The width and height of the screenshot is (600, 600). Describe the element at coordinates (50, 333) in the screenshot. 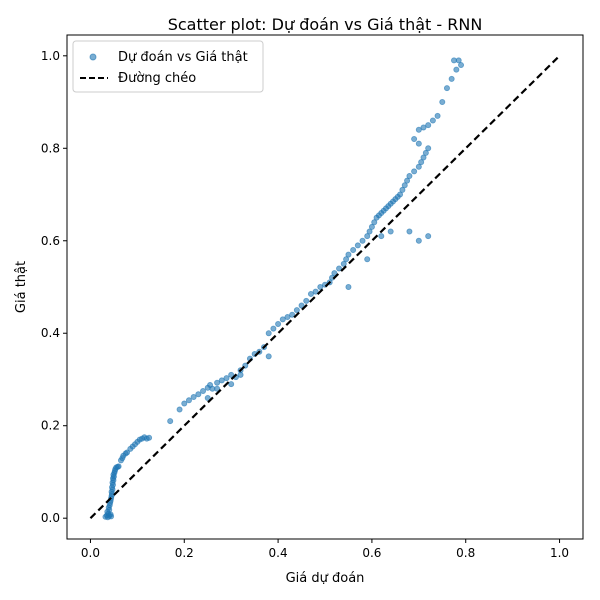

I see `y-tick-label: 0.4` at that location.